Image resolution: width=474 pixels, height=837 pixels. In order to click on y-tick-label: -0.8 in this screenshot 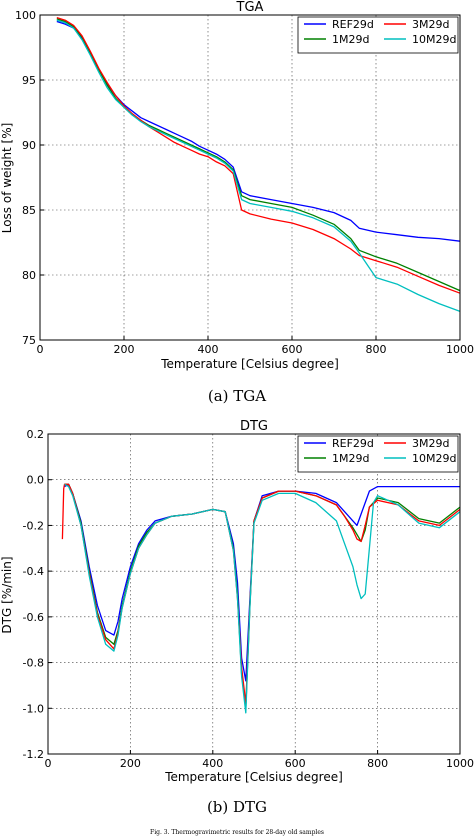, I will do `click(33, 663)`.